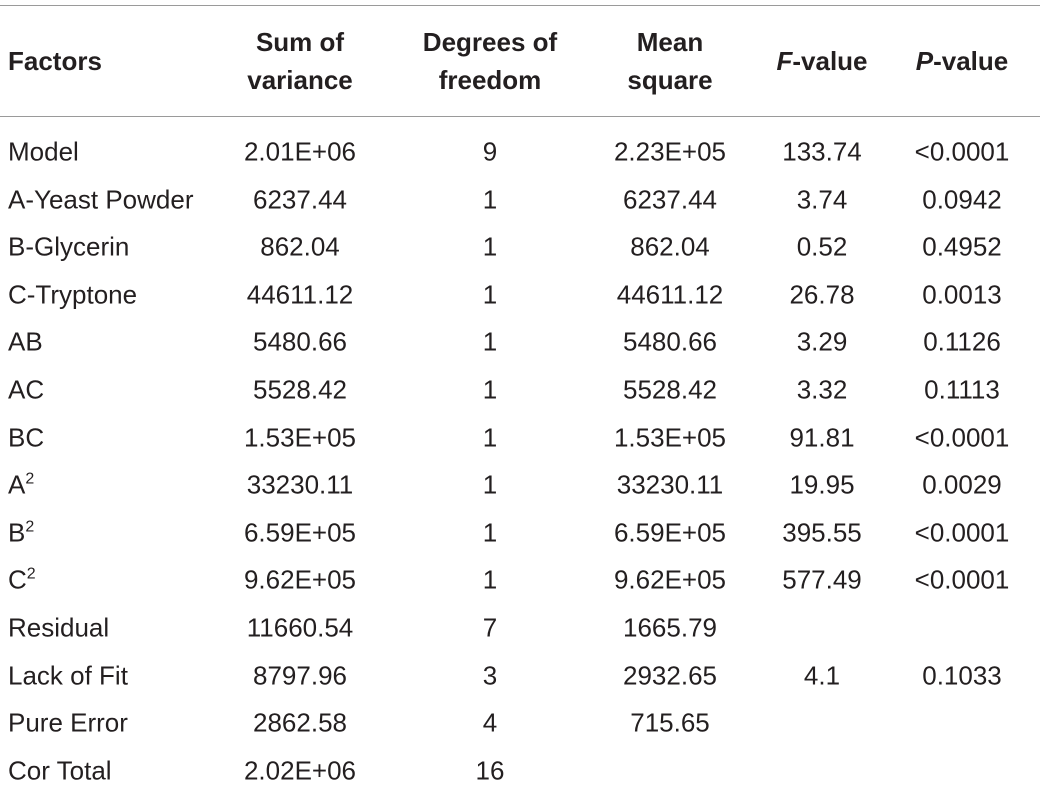 Image resolution: width=1040 pixels, height=785 pixels. I want to click on cell-text: 577.49, so click(822, 579).